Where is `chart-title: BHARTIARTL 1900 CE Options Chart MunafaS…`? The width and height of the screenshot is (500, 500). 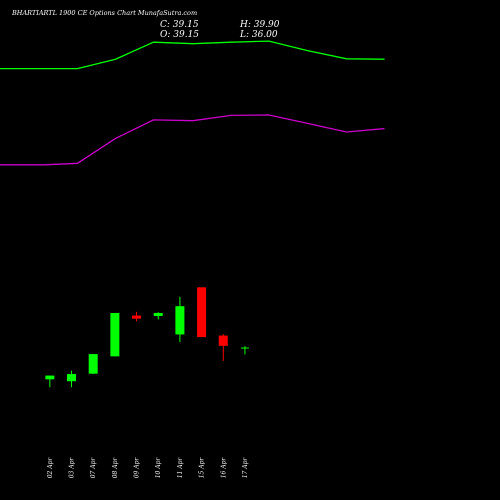 chart-title: BHARTIARTL 1900 CE Options Chart MunafaS… is located at coordinates (104, 13).